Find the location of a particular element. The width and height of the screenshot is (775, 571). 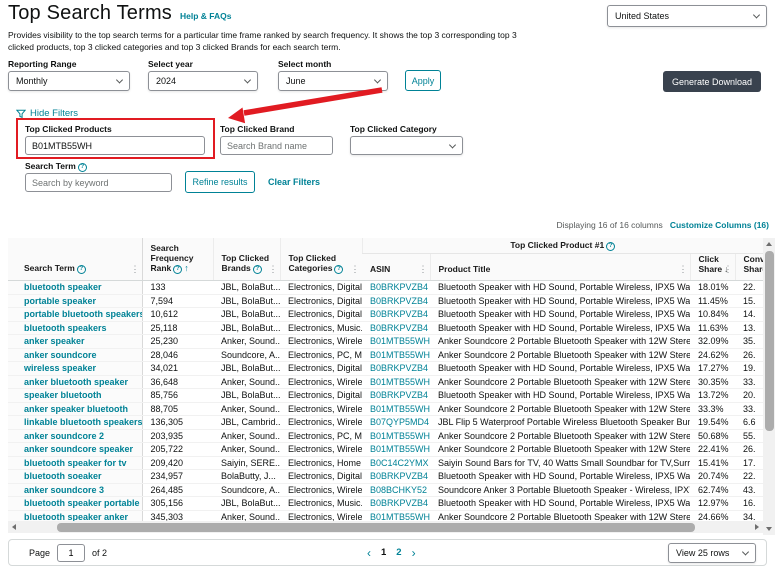

top-clicked-products-input is located at coordinates (115, 145).